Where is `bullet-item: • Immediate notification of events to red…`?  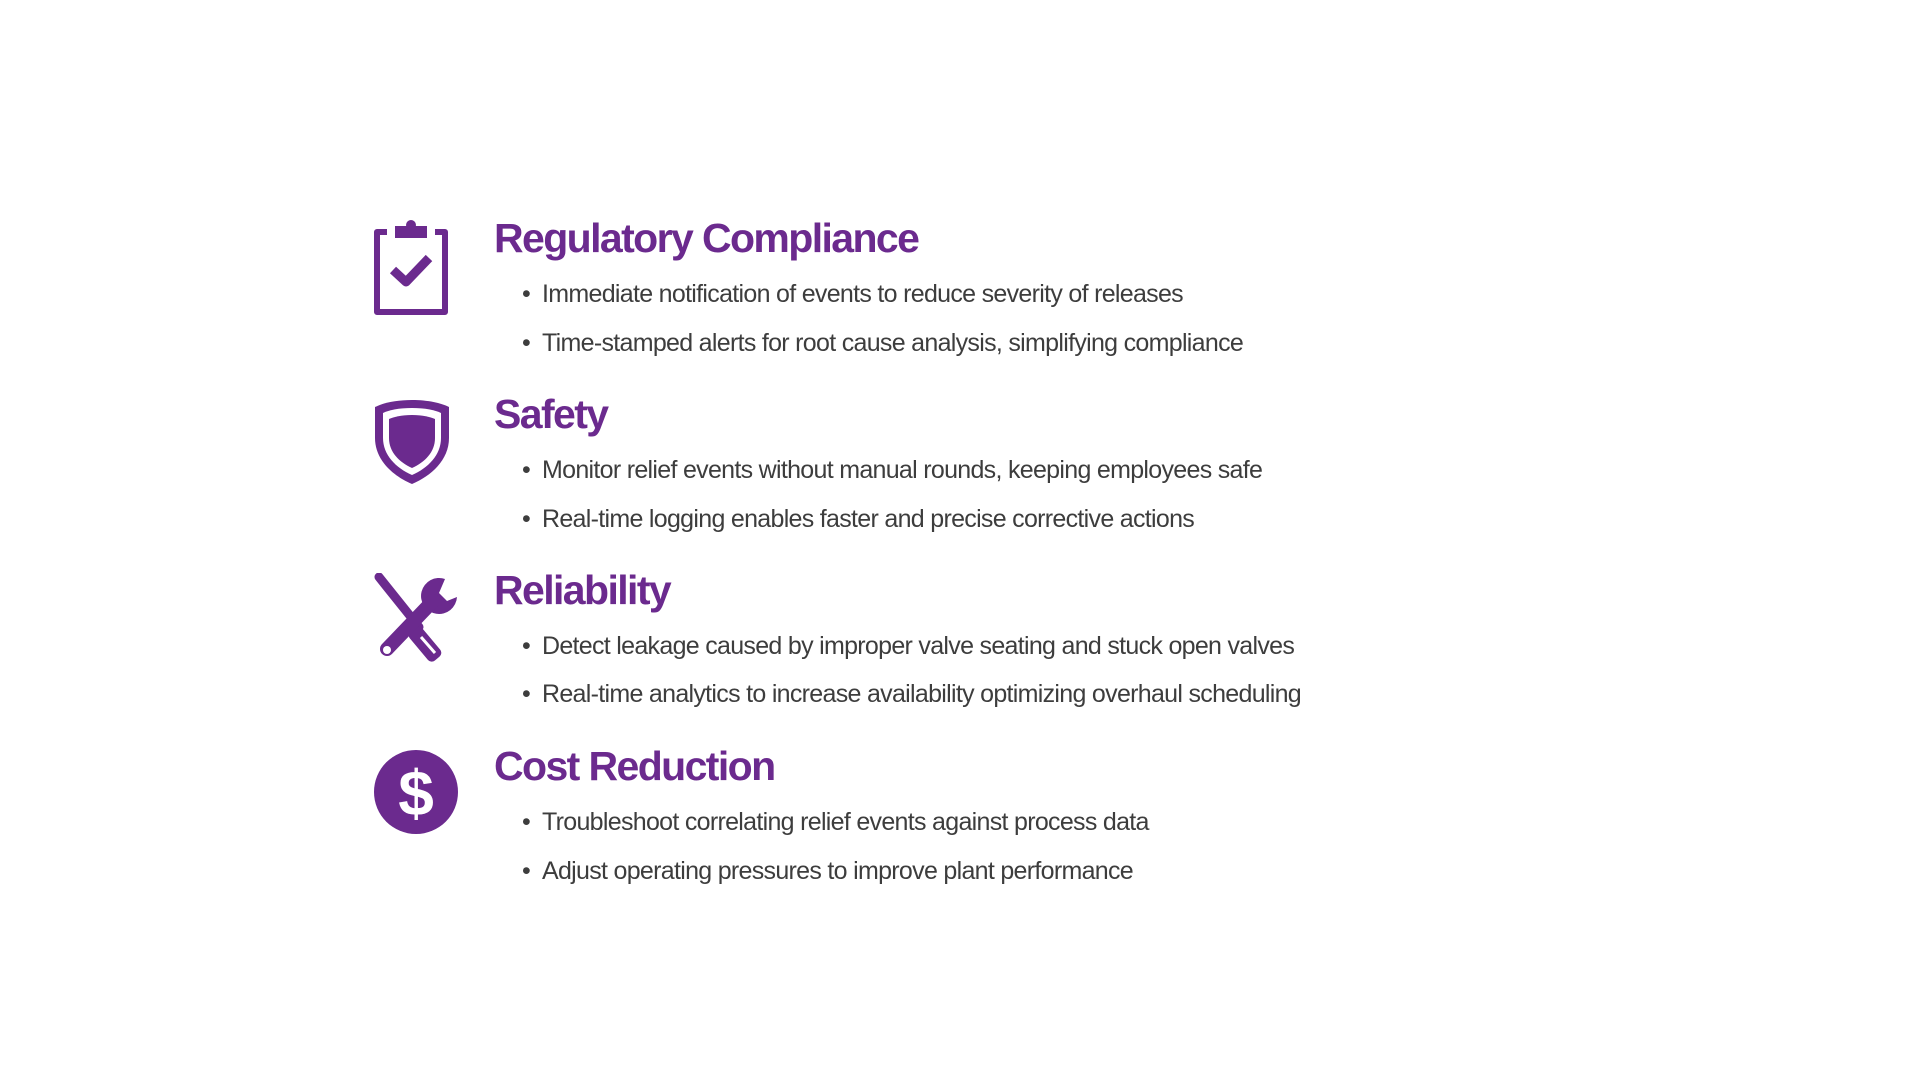
bullet-item: • Immediate notification of events to red… is located at coordinates (853, 294).